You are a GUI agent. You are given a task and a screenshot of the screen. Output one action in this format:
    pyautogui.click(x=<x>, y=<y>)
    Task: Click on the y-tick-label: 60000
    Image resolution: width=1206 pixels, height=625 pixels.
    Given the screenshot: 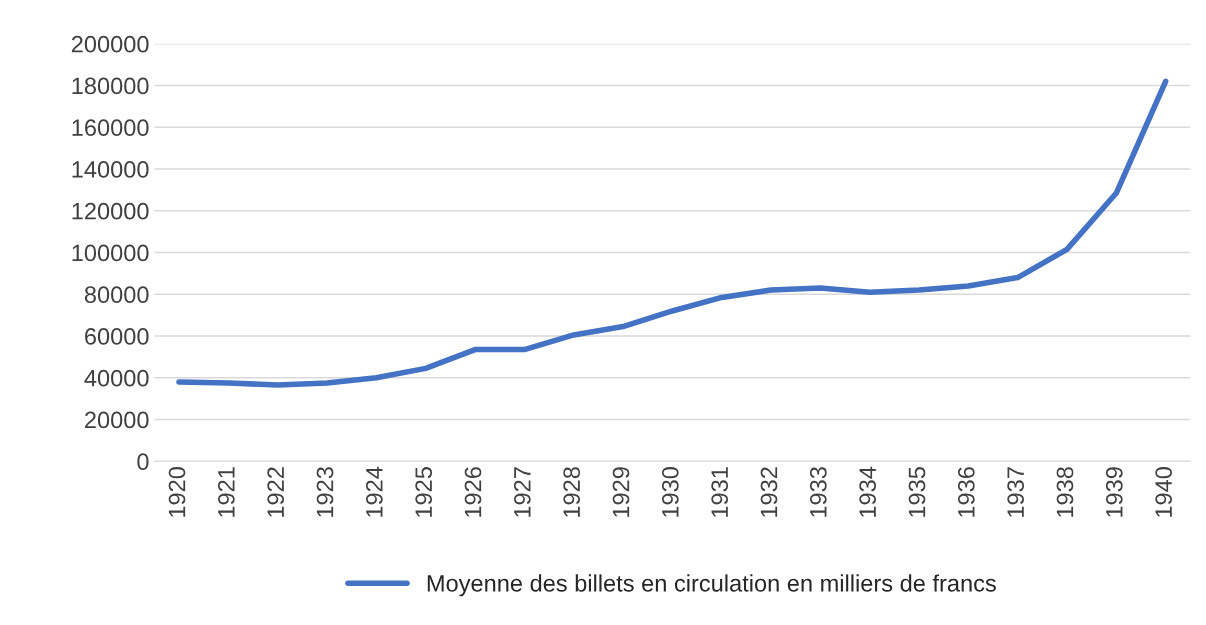 What is the action you would take?
    pyautogui.click(x=117, y=336)
    